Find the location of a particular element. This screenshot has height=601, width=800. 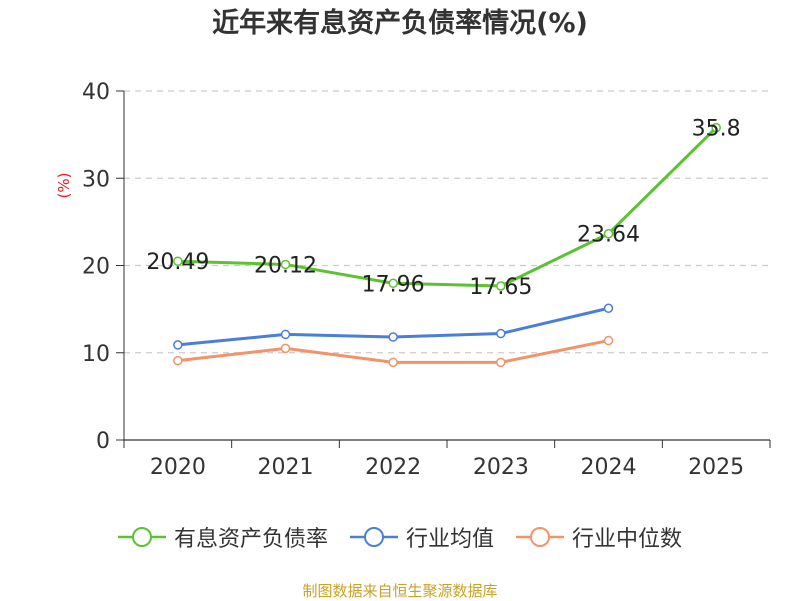

y-tick-label: 30 is located at coordinates (96, 179).